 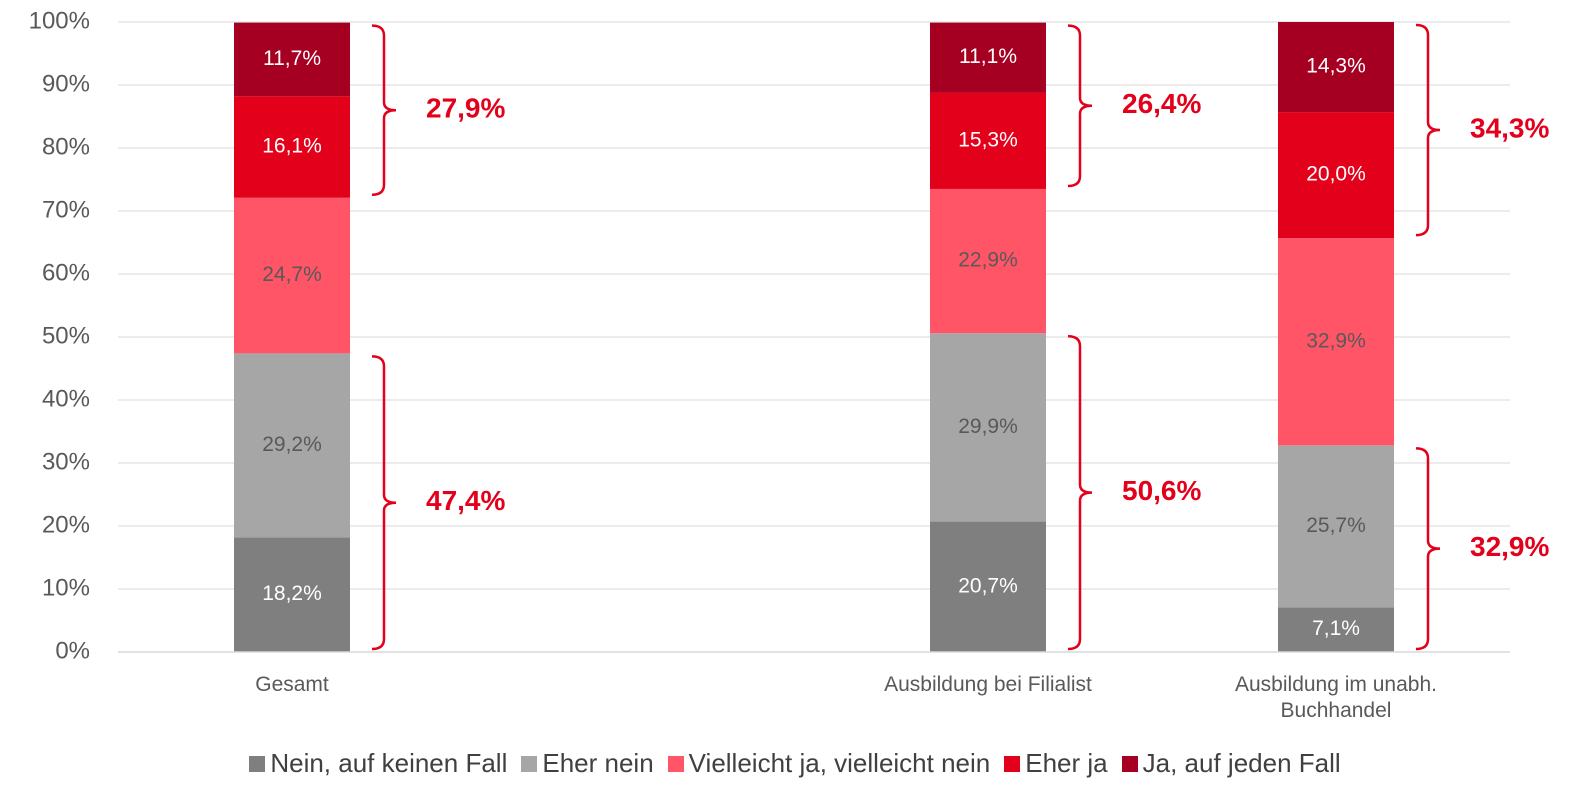 I want to click on data-label: 11,7%, so click(x=292, y=58).